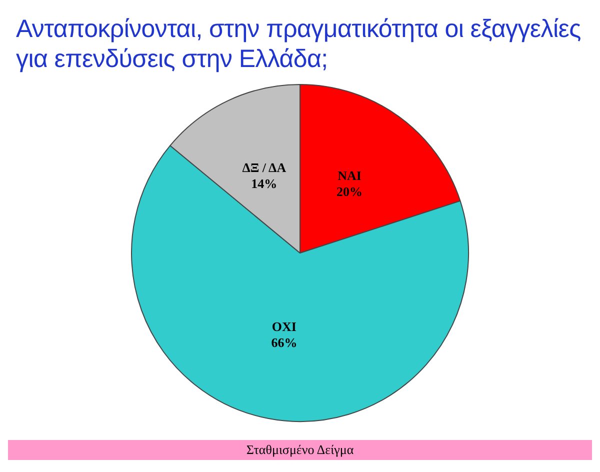  What do you see at coordinates (264, 184) in the screenshot?
I see `data-label: 14%` at bounding box center [264, 184].